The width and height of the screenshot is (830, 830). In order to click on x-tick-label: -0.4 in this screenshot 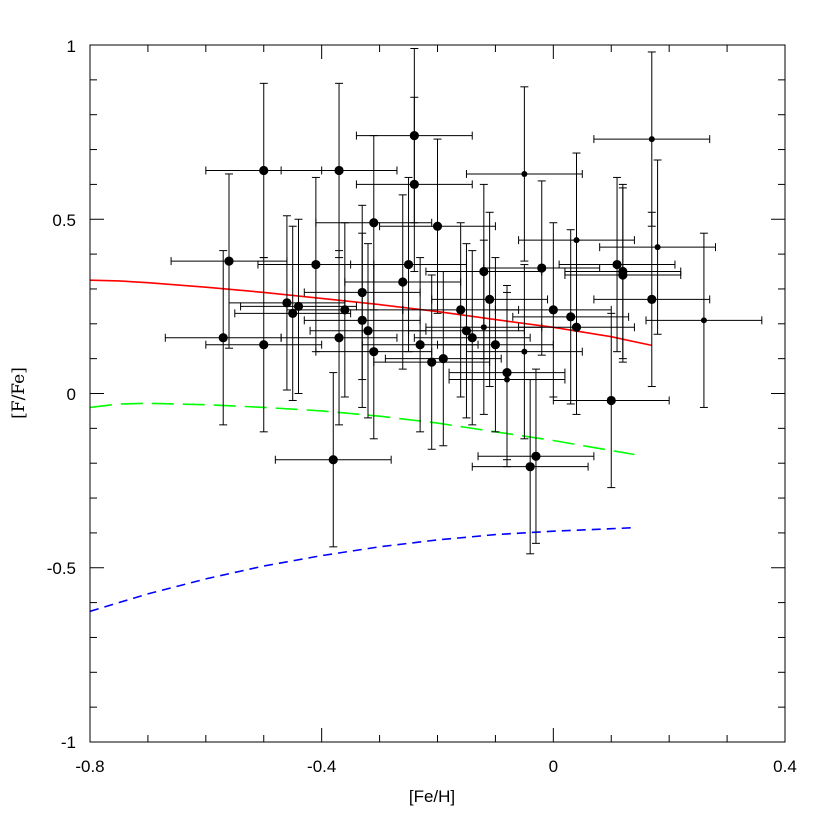, I will do `click(321, 766)`.